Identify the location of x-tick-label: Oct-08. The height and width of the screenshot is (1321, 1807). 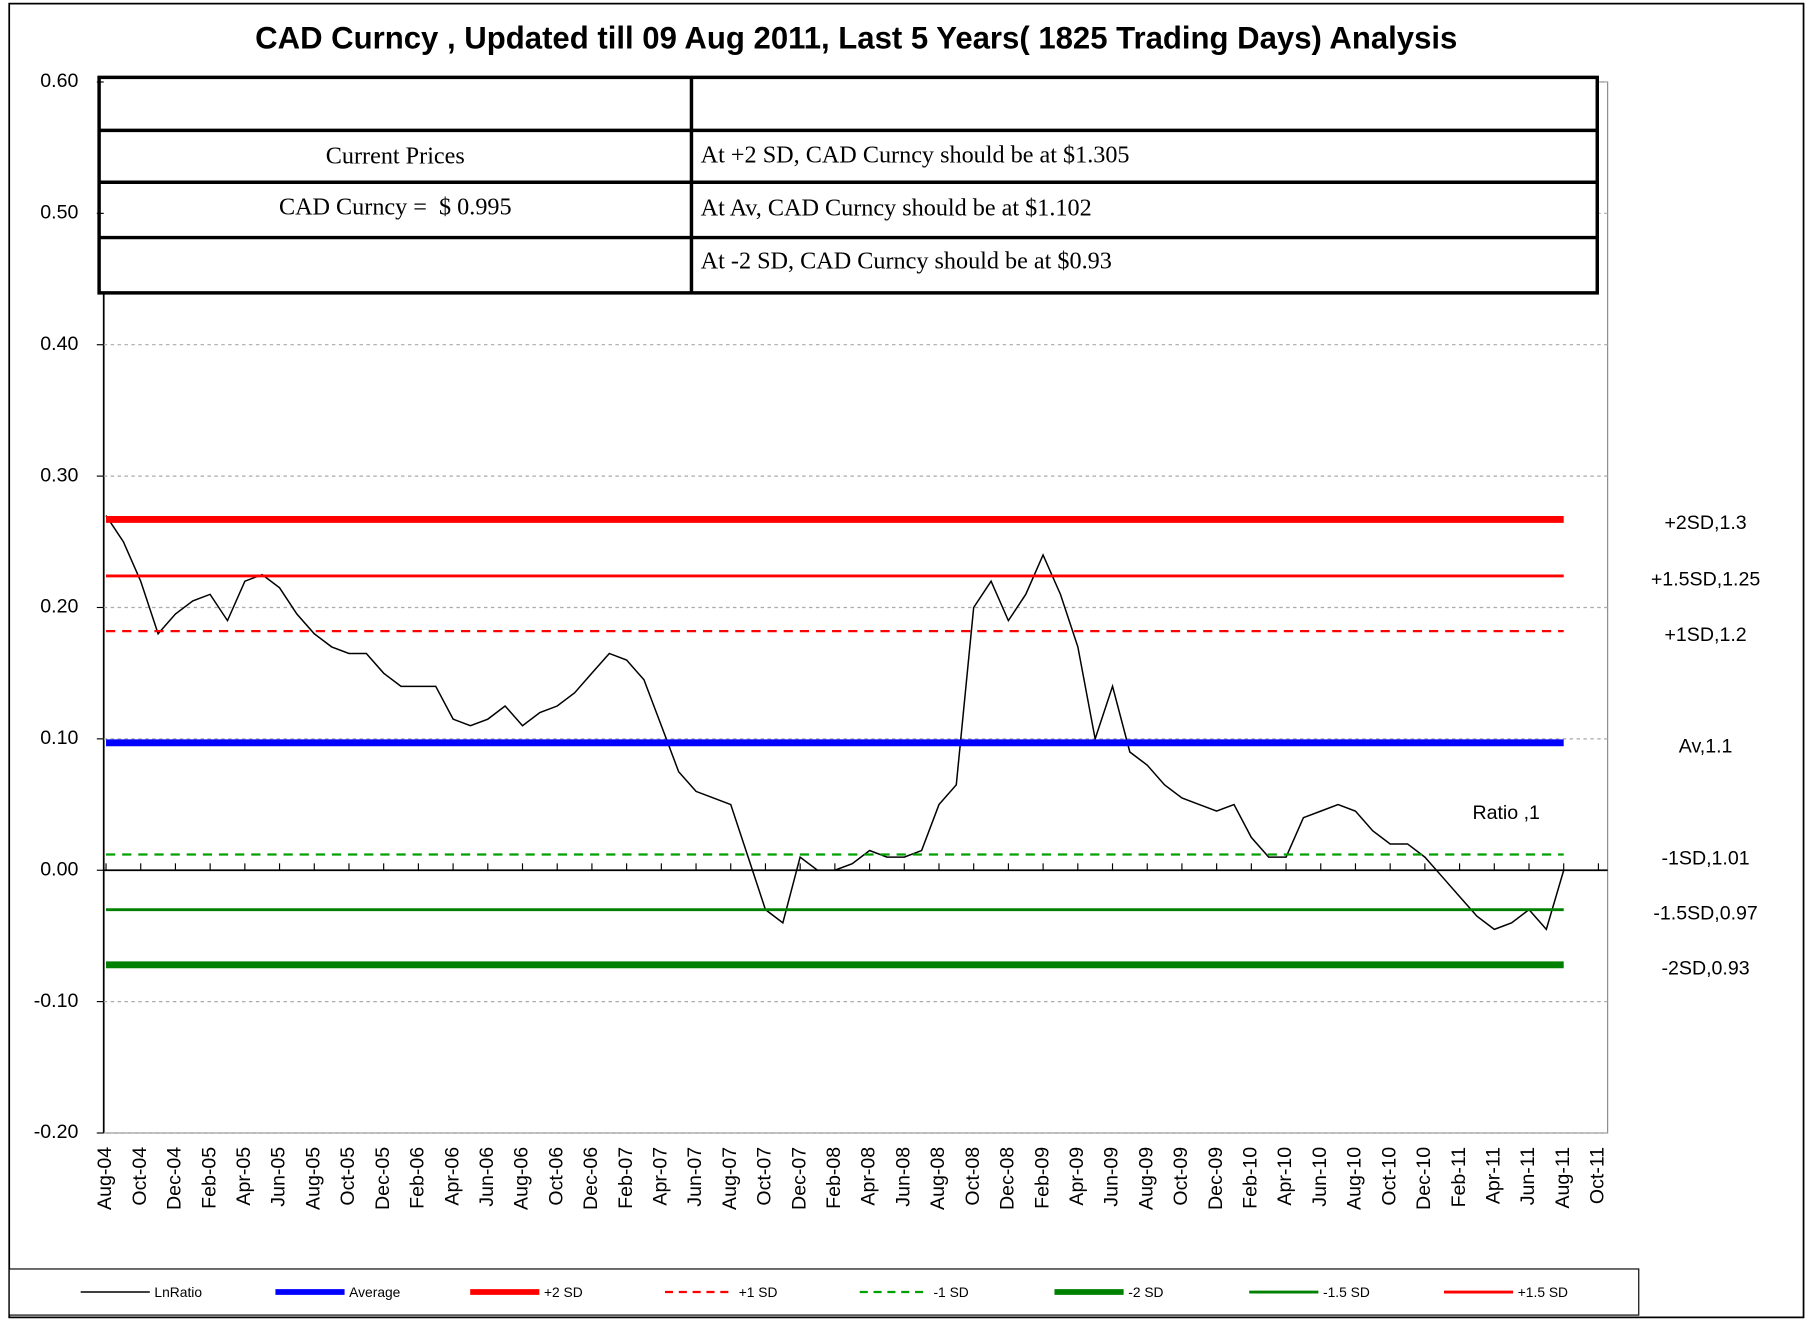
(973, 1176).